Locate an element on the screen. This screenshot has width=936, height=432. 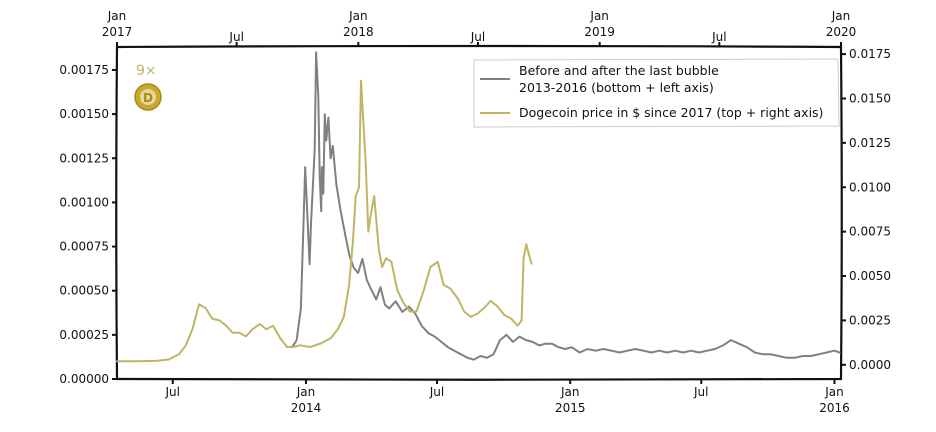
bottom-tick-year: 2014 is located at coordinates (306, 408).